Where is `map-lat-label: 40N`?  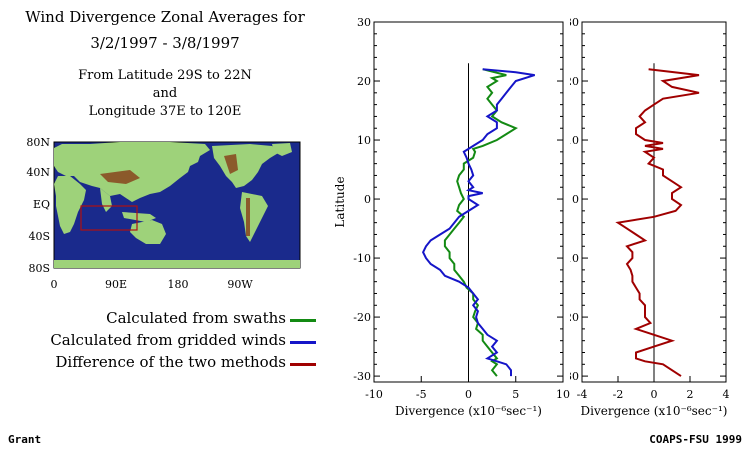
map-lat-label: 40N is located at coordinates (38, 172).